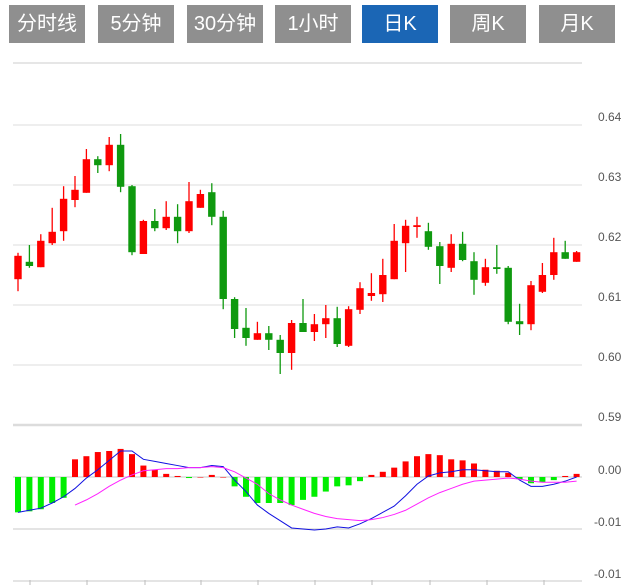 This screenshot has width=641, height=585. What do you see at coordinates (610, 117) in the screenshot?
I see `price-tick-label: 0.64` at bounding box center [610, 117].